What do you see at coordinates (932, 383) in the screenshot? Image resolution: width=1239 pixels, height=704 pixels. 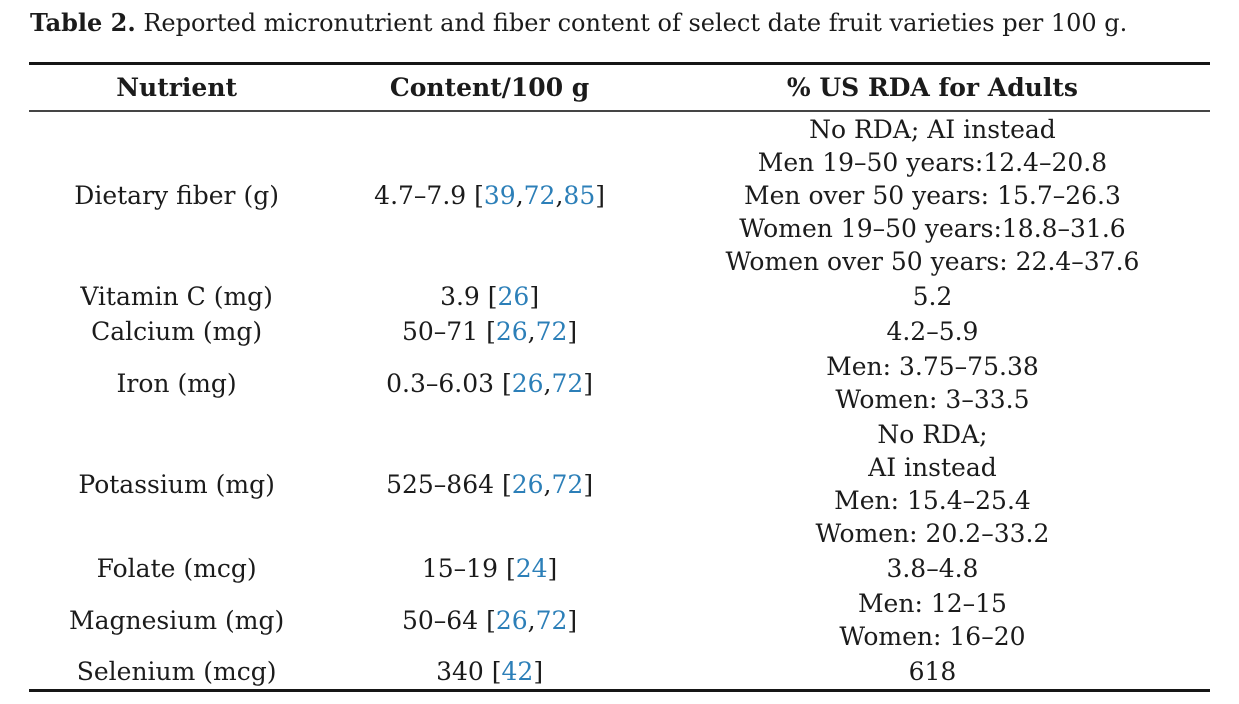 I see `rda-cell: Men: 3.75–75.38 Women: 3–33.5` at bounding box center [932, 383].